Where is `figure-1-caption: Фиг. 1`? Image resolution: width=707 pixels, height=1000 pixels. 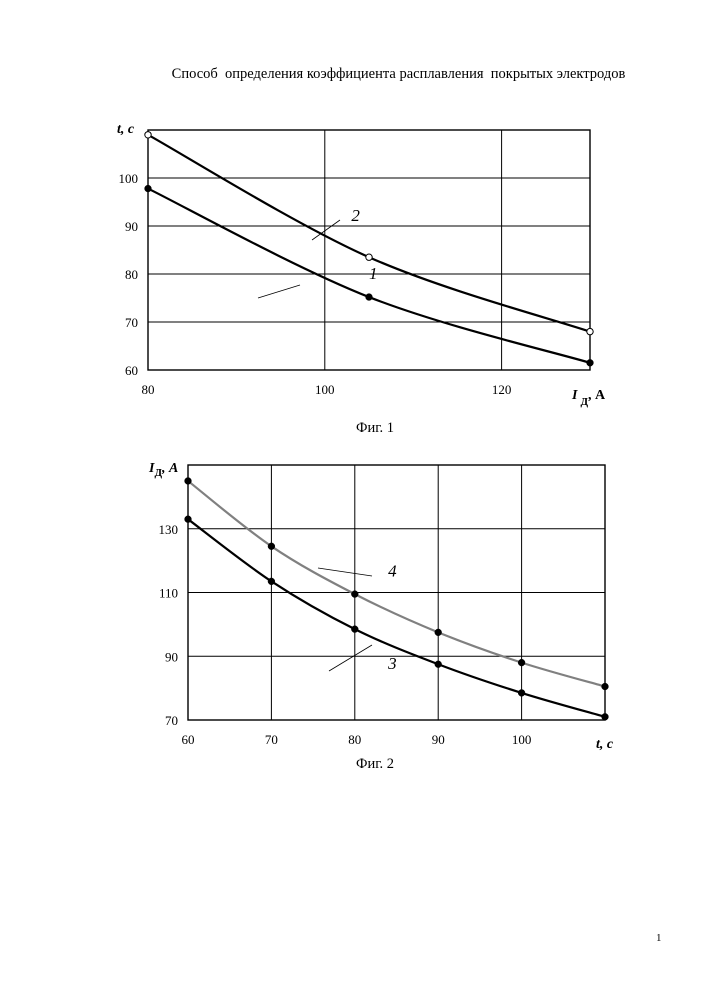 figure-1-caption: Фиг. 1 is located at coordinates (375, 428).